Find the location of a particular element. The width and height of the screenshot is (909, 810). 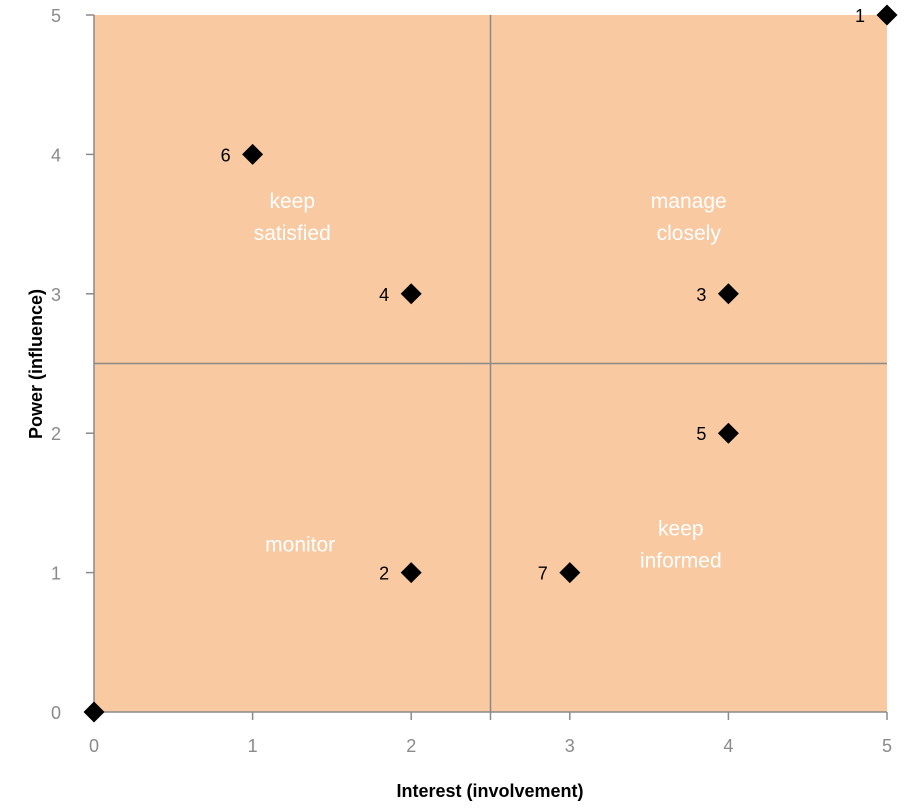

y-tick-label: 4 is located at coordinates (56, 155).